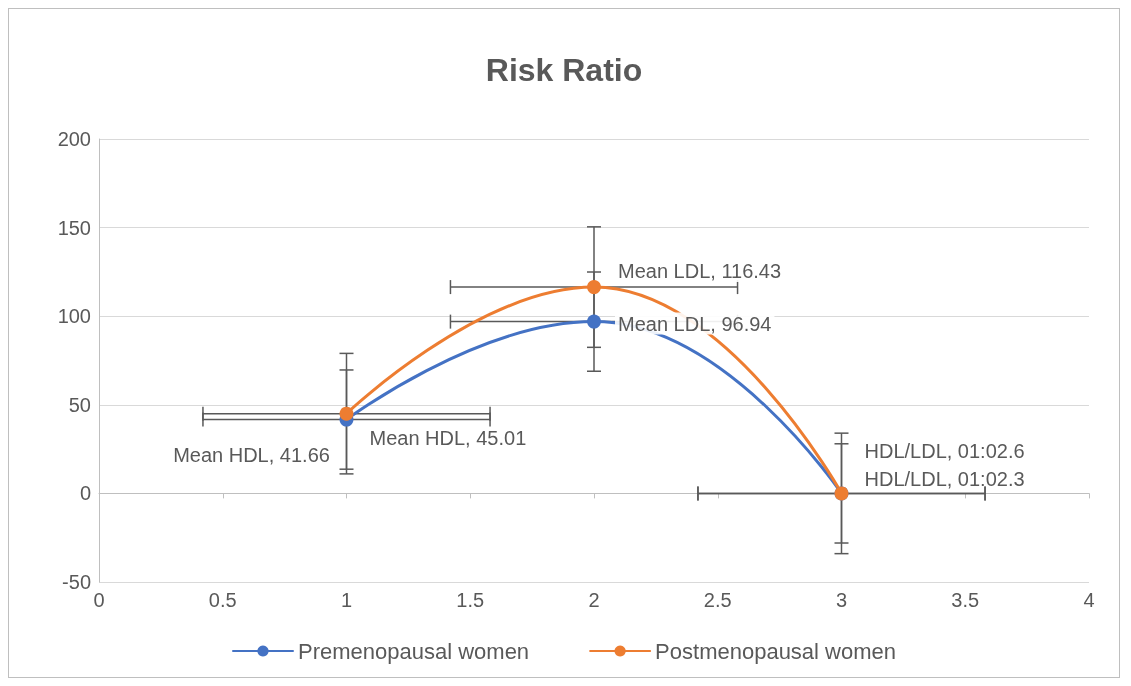  What do you see at coordinates (76, 582) in the screenshot?
I see `y-tick-label: -50` at bounding box center [76, 582].